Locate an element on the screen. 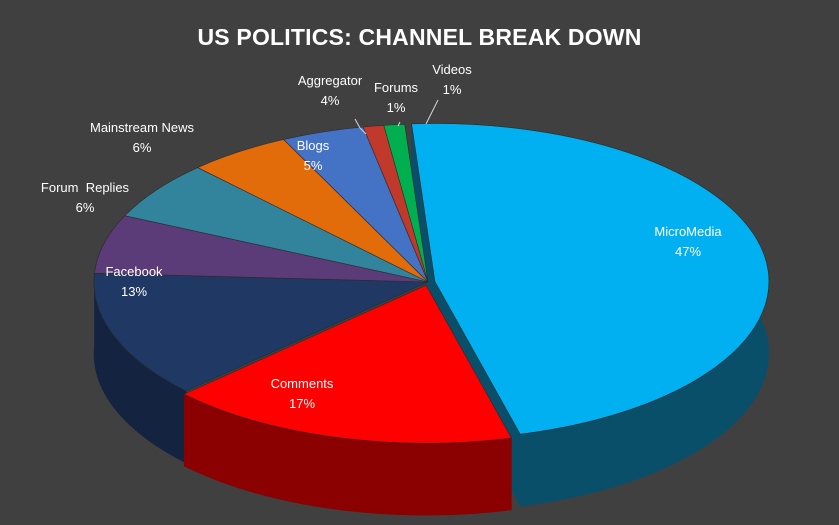  slice-name-label: Forum Replies is located at coordinates (85, 187).